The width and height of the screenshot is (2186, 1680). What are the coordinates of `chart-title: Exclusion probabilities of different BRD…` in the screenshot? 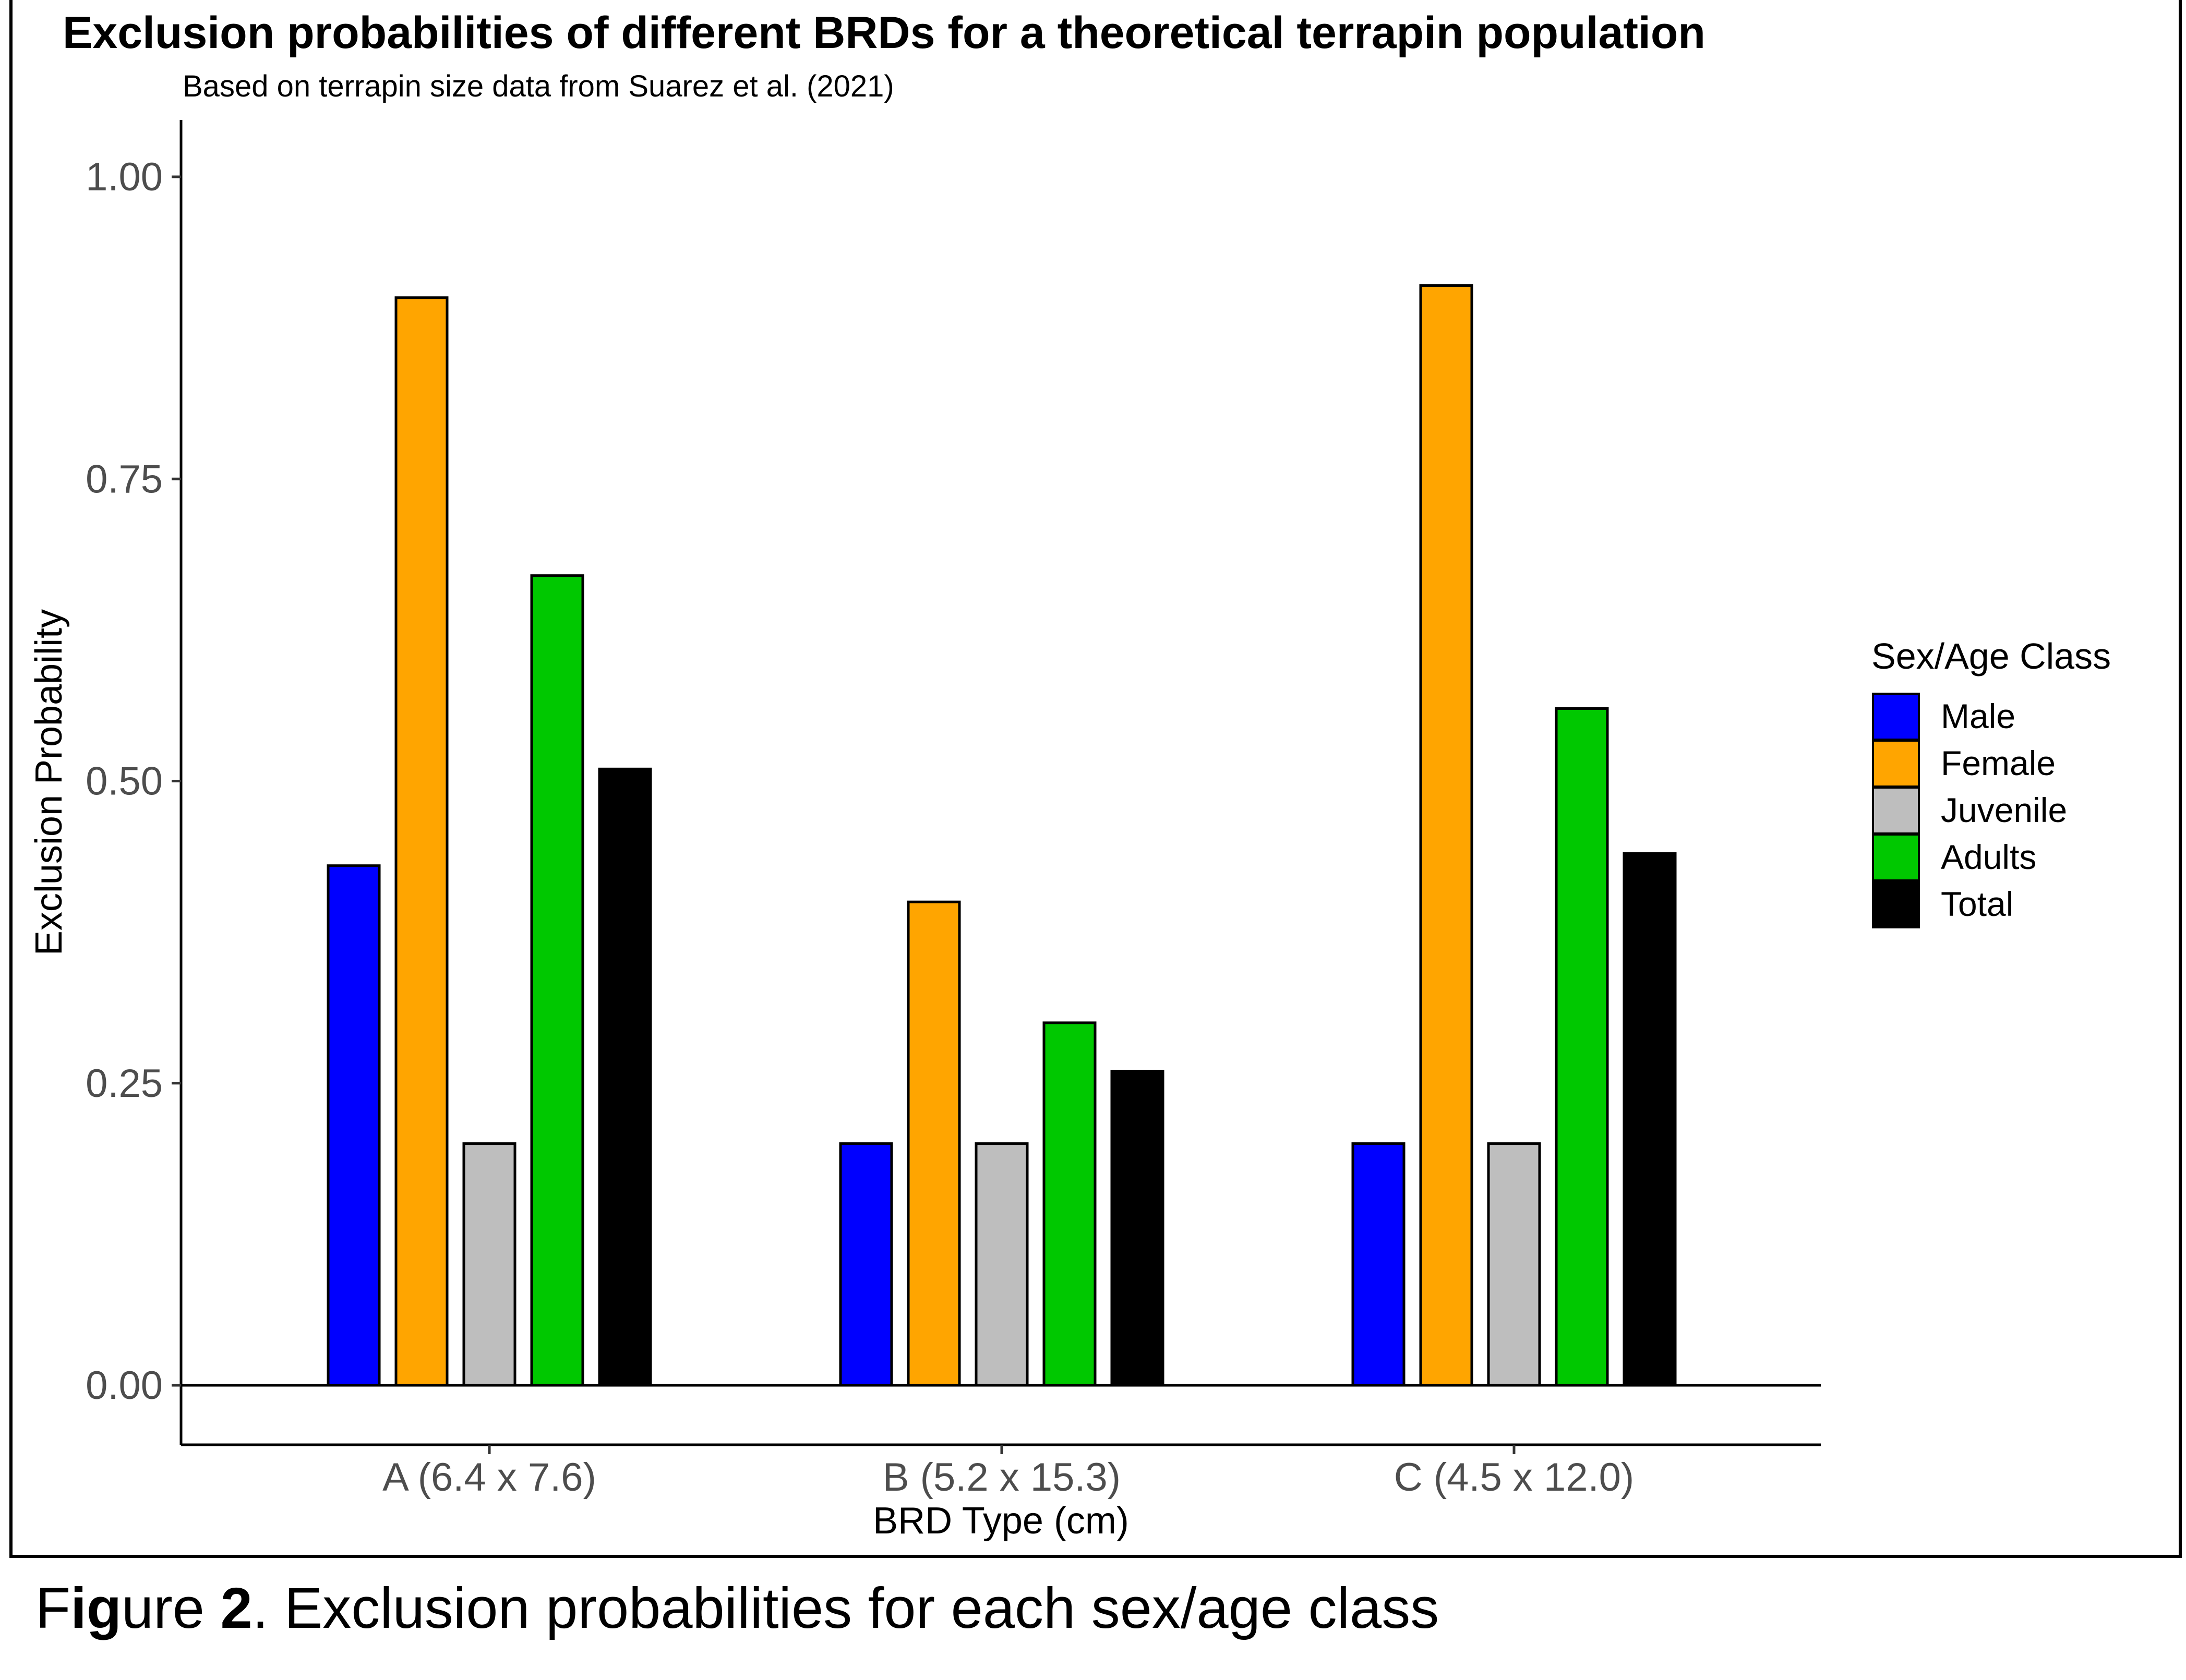 It's located at (884, 33).